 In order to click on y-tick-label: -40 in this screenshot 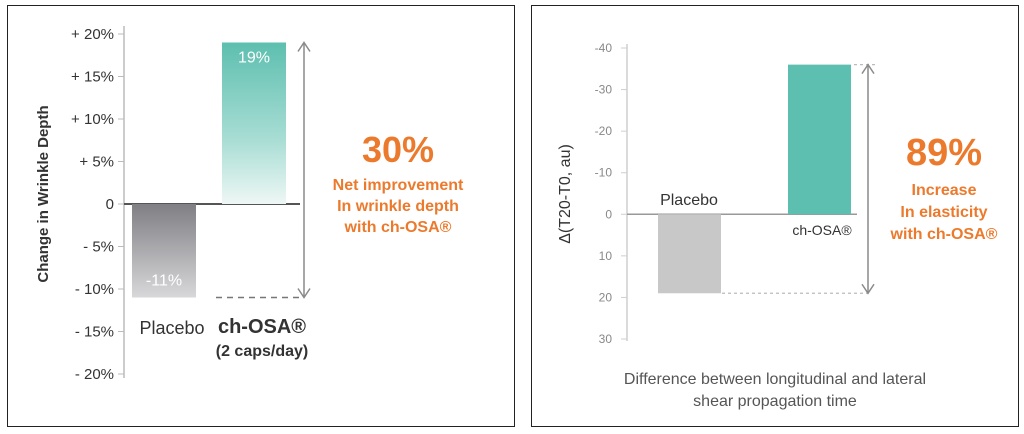, I will do `click(604, 48)`.